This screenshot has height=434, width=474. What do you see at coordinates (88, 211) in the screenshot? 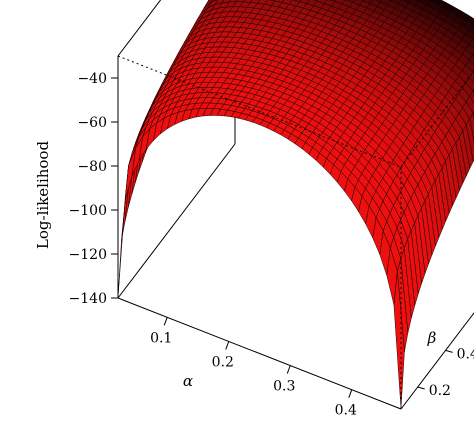
I see `z-tick-label: −100` at bounding box center [88, 211].